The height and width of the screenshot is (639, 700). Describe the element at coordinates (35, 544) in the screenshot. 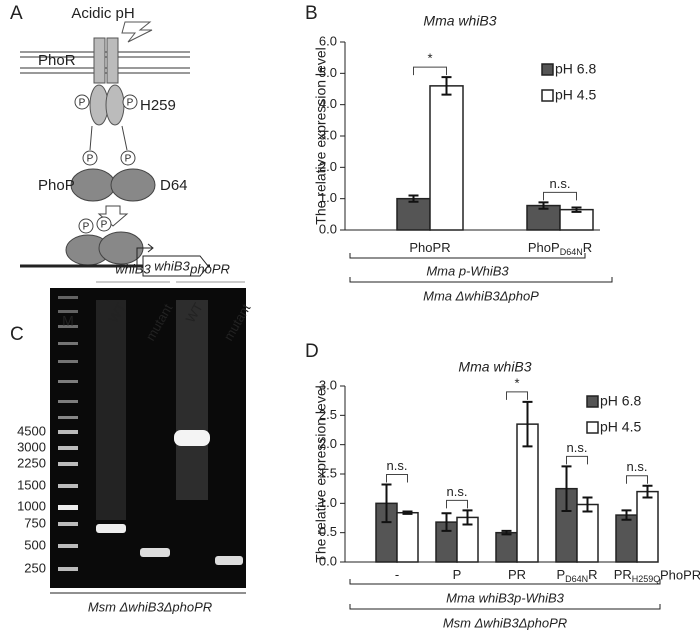

I see `ladder-label: 500` at that location.